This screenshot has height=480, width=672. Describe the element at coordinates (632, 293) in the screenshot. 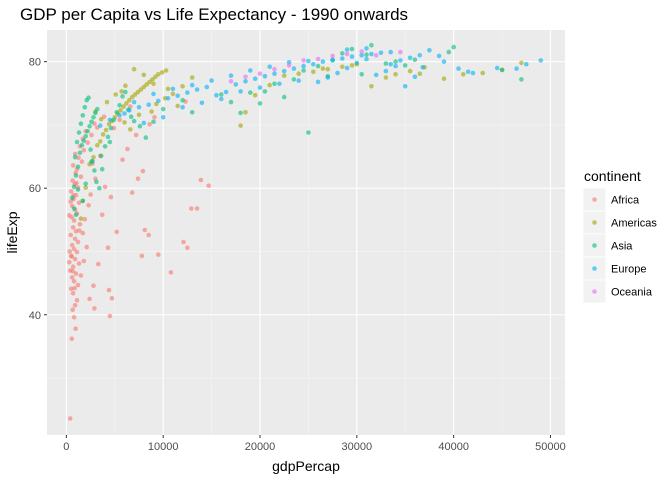

I see `legend-label-oceania: Oceania` at that location.